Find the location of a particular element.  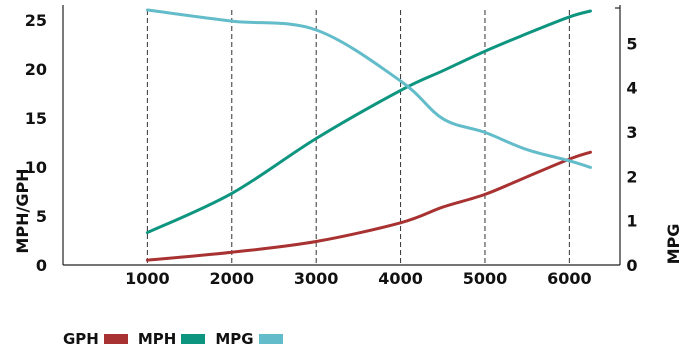

y-left-axis-title: MPH/GPH is located at coordinates (22, 210).